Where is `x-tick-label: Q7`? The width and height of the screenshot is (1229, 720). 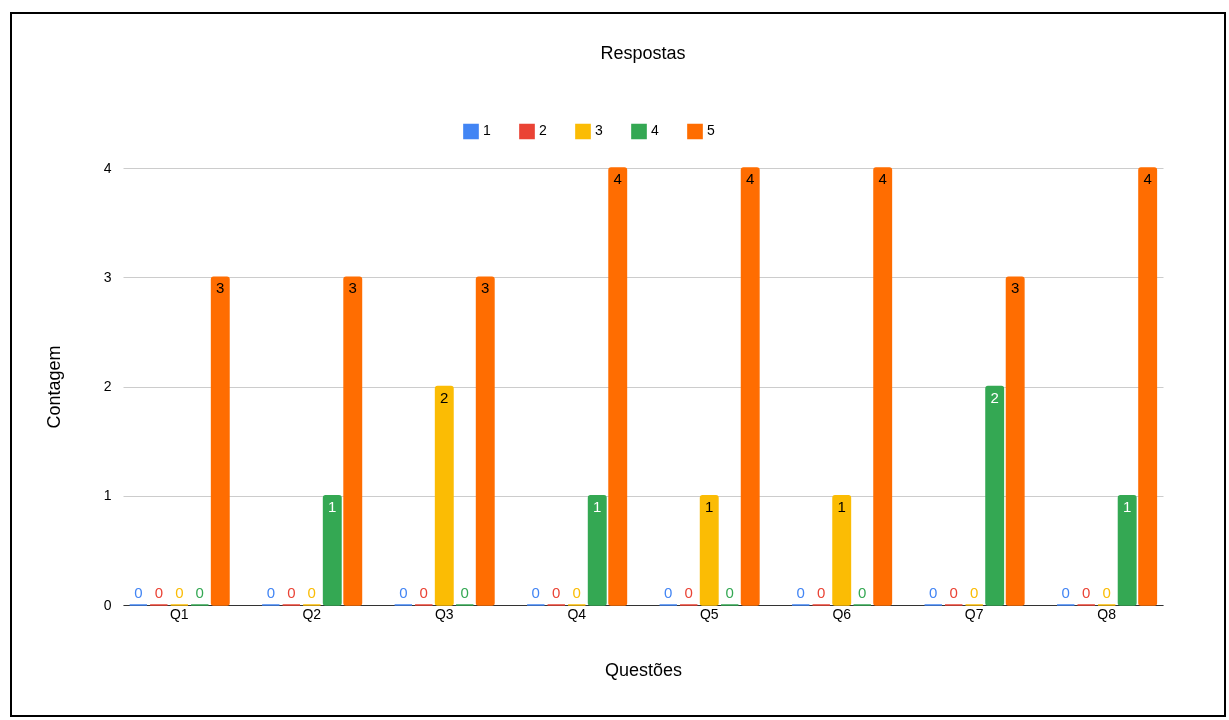
x-tick-label: Q7 is located at coordinates (974, 613).